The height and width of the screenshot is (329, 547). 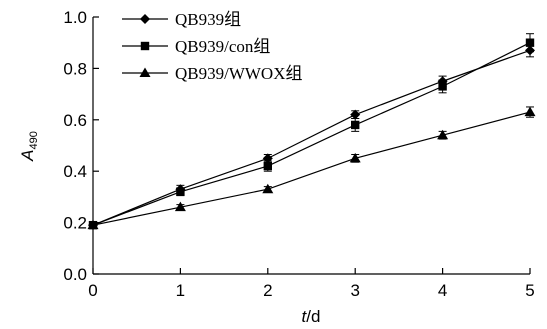 I want to click on y-axis-title-sub: 490, so click(x=34, y=140).